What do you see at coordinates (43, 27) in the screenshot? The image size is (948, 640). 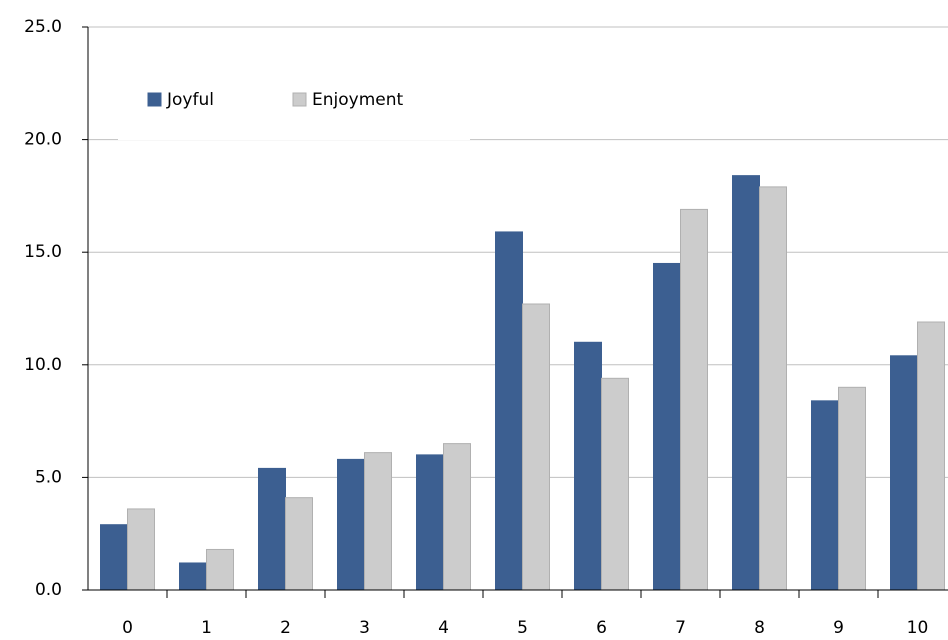 I see `y-tick-label: 25.0` at bounding box center [43, 27].